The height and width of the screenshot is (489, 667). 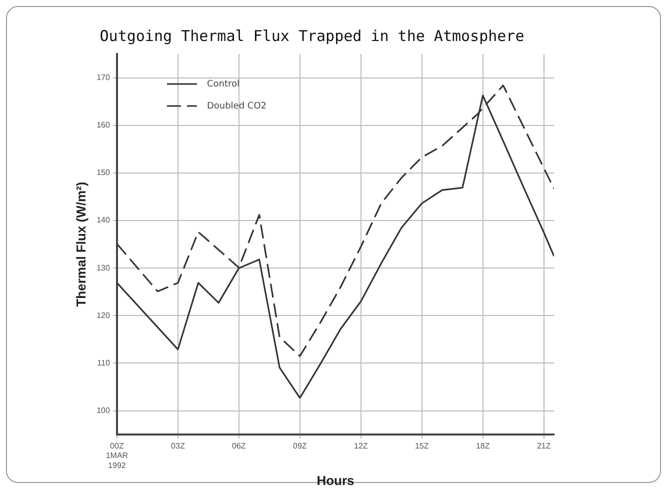 I want to click on y-tick-label: 140, so click(x=103, y=220).